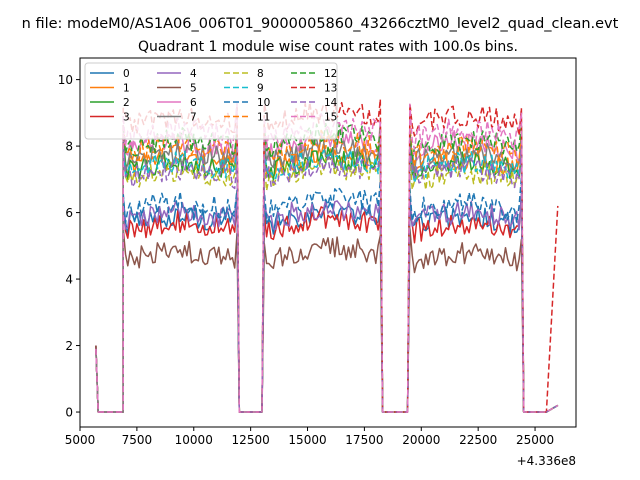 This screenshot has width=640, height=480. I want to click on x-tick-label: 25000, so click(535, 440).